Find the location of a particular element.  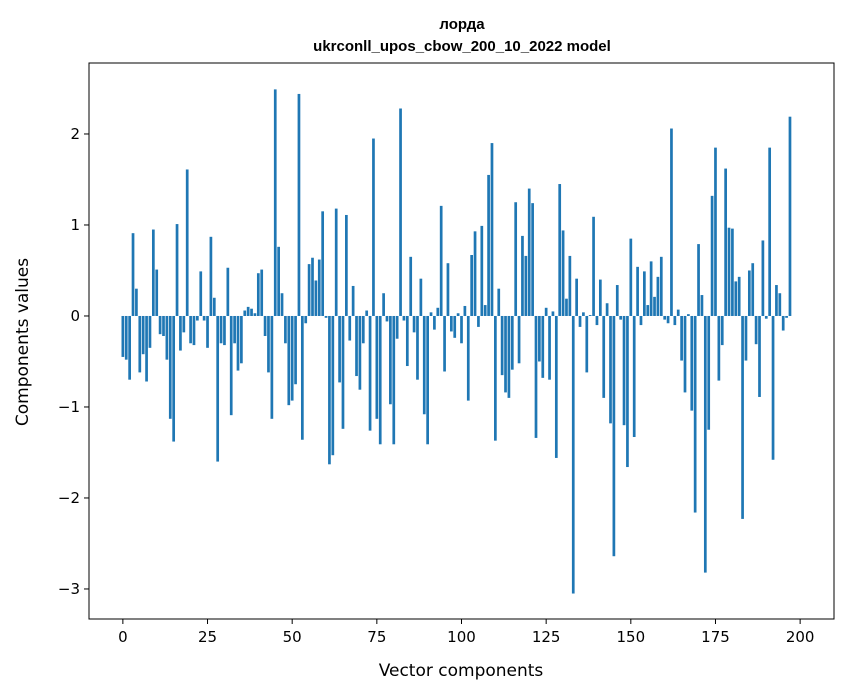

chart-title: лорда is located at coordinates (462, 24).